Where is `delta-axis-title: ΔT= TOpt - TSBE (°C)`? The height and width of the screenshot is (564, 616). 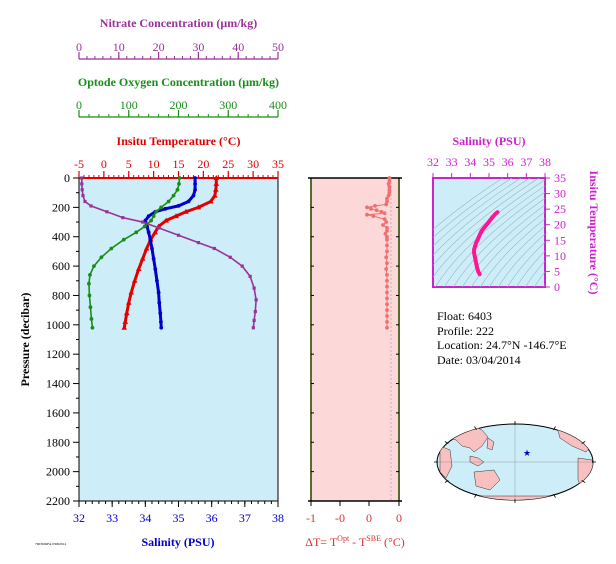
delta-axis-title: ΔT= TOpt - TSBE (°C) is located at coordinates (355, 541).